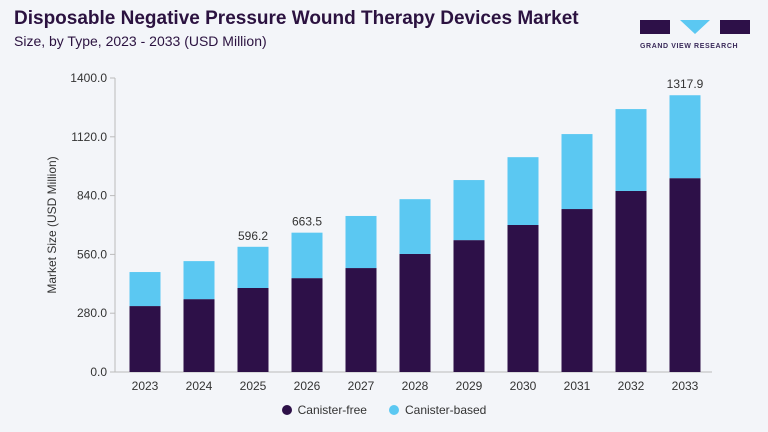 The width and height of the screenshot is (768, 432). What do you see at coordinates (695, 27) in the screenshot?
I see `grand-view-research-logo` at bounding box center [695, 27].